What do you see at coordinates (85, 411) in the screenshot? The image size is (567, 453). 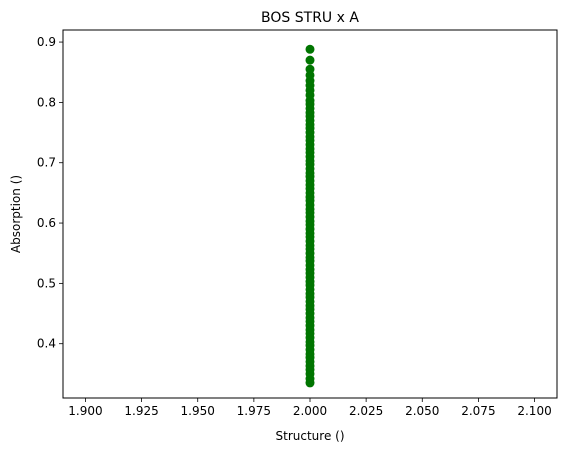 I see `x-tick-label: 1.900` at bounding box center [85, 411].